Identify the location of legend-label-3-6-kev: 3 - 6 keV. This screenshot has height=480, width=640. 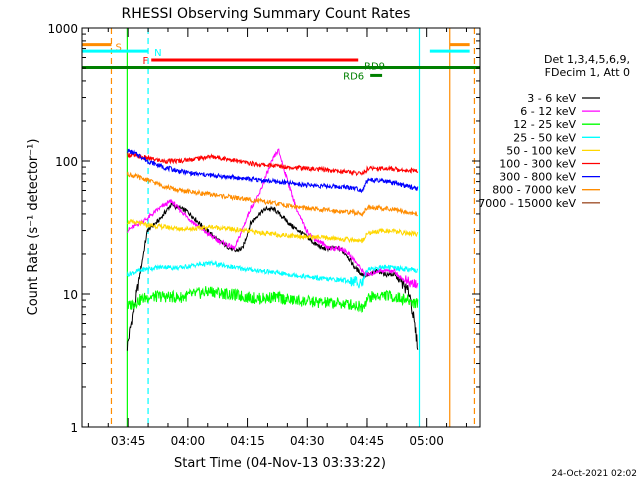
(551, 98).